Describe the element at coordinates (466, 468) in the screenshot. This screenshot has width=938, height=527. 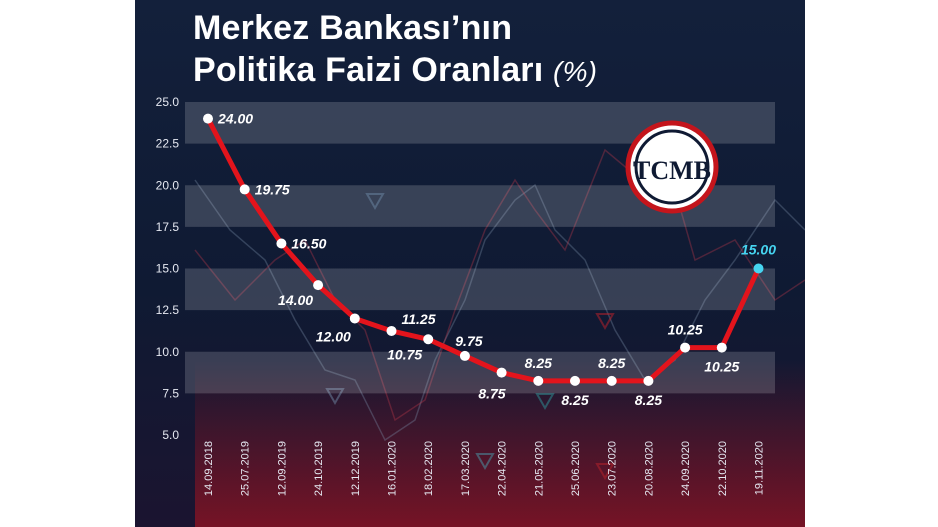
I see `x-tick-label: 17.03.2020` at that location.